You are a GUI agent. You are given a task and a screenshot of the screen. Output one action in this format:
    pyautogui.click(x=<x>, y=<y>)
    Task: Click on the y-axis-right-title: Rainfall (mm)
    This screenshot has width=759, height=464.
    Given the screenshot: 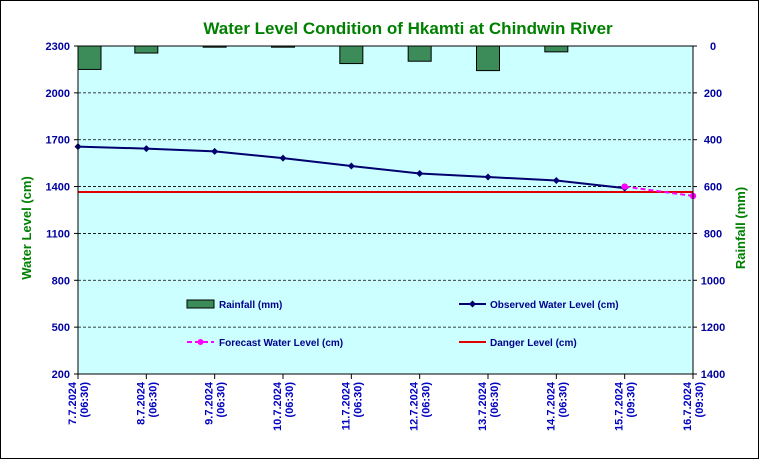 What is the action you would take?
    pyautogui.click(x=740, y=228)
    